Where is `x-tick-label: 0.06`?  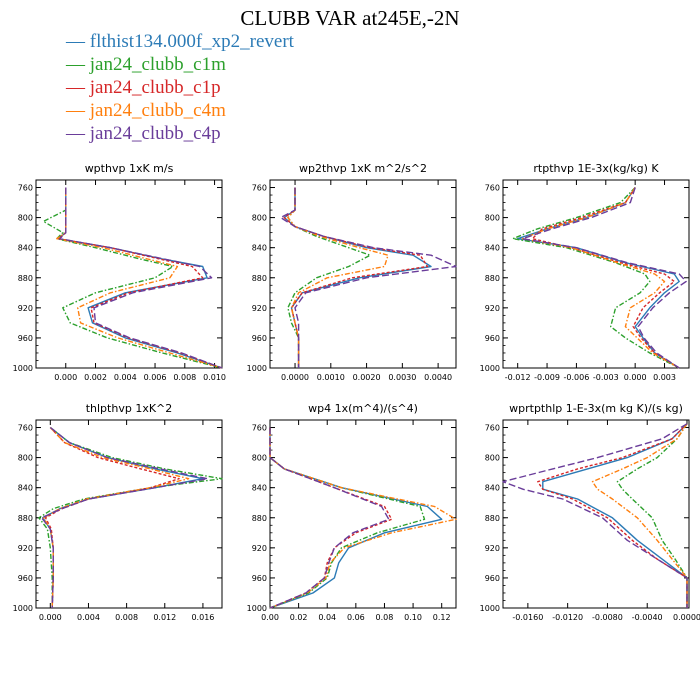
x-tick-label: 0.06 is located at coordinates (356, 617).